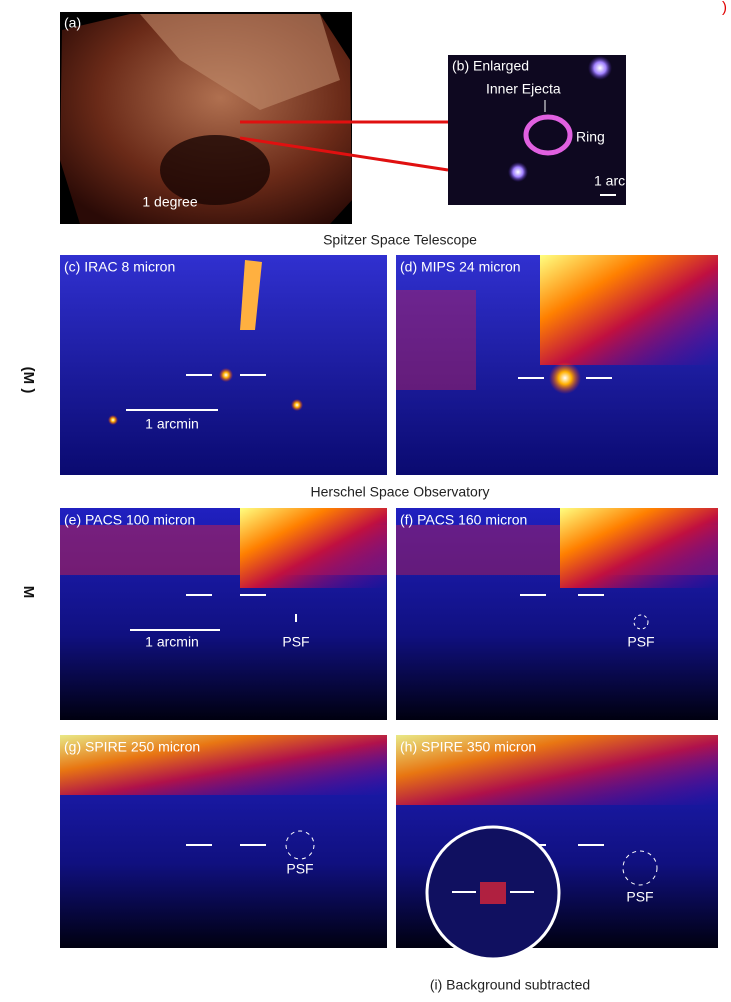  I want to click on annotation: Ring, so click(590, 137).